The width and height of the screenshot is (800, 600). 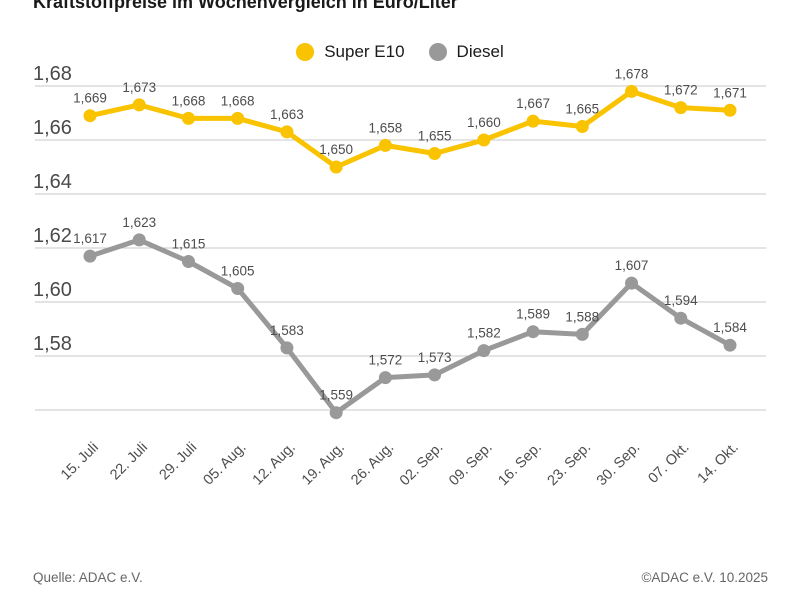 I want to click on legend: Super E10 Diesel, so click(x=400, y=52).